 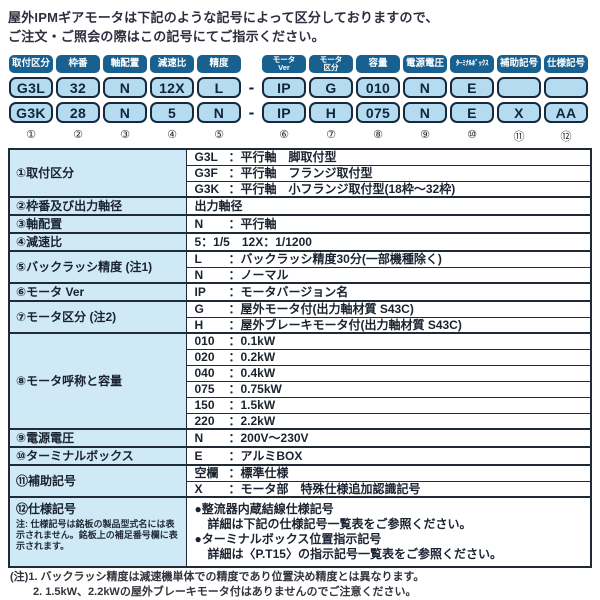 What do you see at coordinates (519, 137) in the screenshot?
I see `circled-number: ⑪` at bounding box center [519, 137].